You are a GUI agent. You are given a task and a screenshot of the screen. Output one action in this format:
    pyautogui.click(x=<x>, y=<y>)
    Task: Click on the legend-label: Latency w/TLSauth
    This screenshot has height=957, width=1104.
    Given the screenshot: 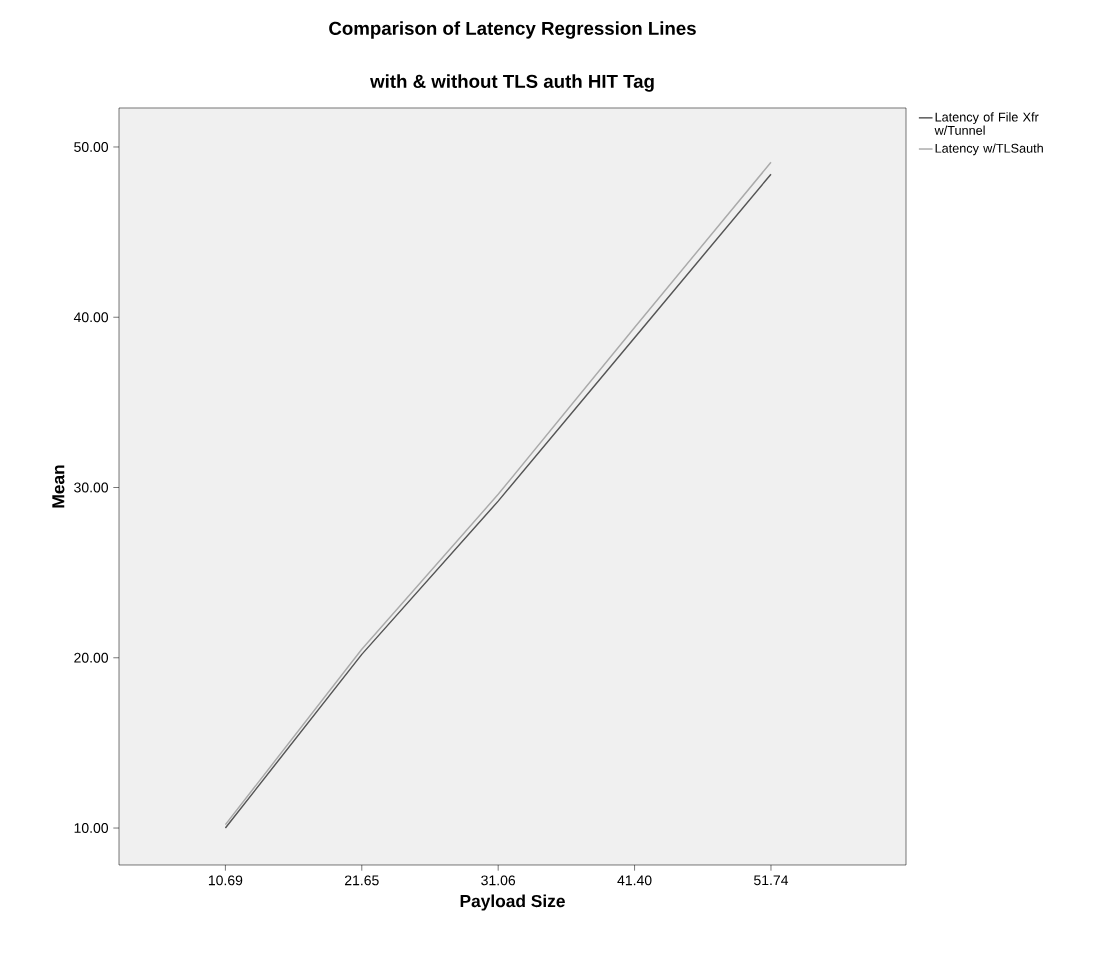 What is the action you would take?
    pyautogui.click(x=989, y=149)
    